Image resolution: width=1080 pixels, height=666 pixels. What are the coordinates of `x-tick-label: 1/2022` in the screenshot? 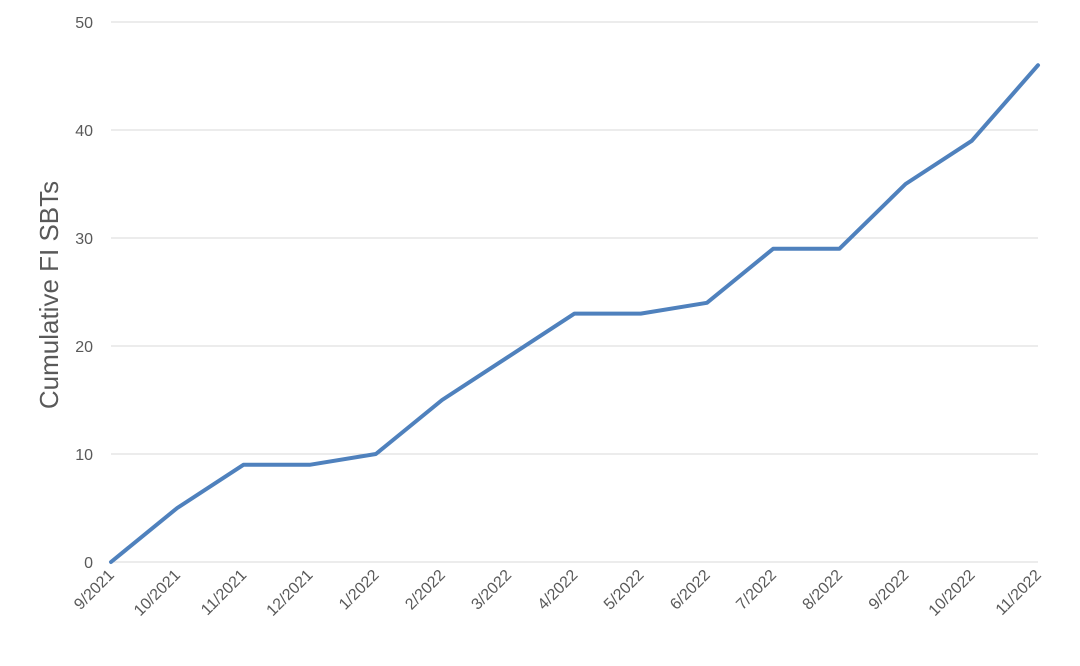 It's located at (359, 590).